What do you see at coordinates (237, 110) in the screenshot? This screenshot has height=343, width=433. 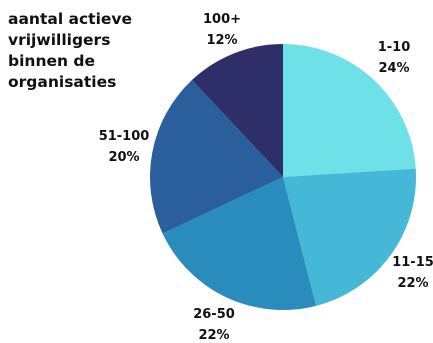 I see `pie-slice-100plus` at bounding box center [237, 110].